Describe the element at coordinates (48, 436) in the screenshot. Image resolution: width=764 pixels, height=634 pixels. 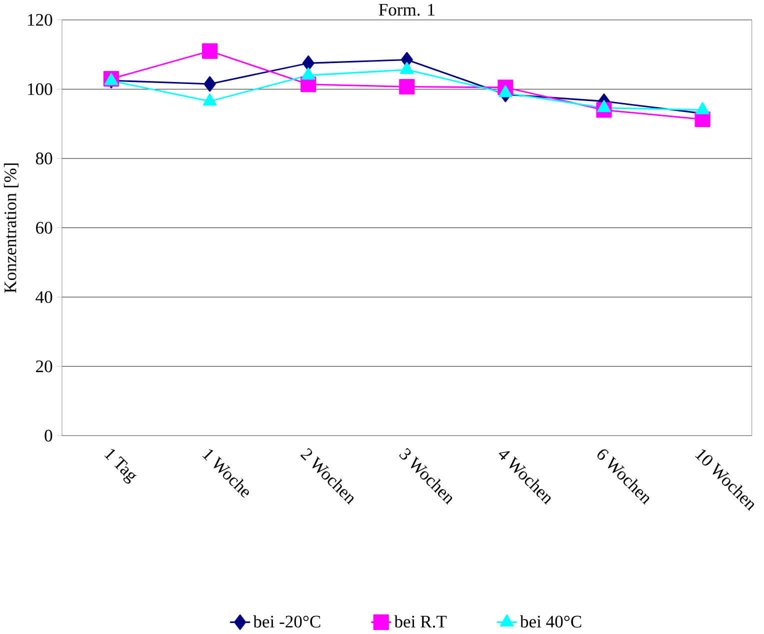
I see `y-tick-label: 0` at that location.